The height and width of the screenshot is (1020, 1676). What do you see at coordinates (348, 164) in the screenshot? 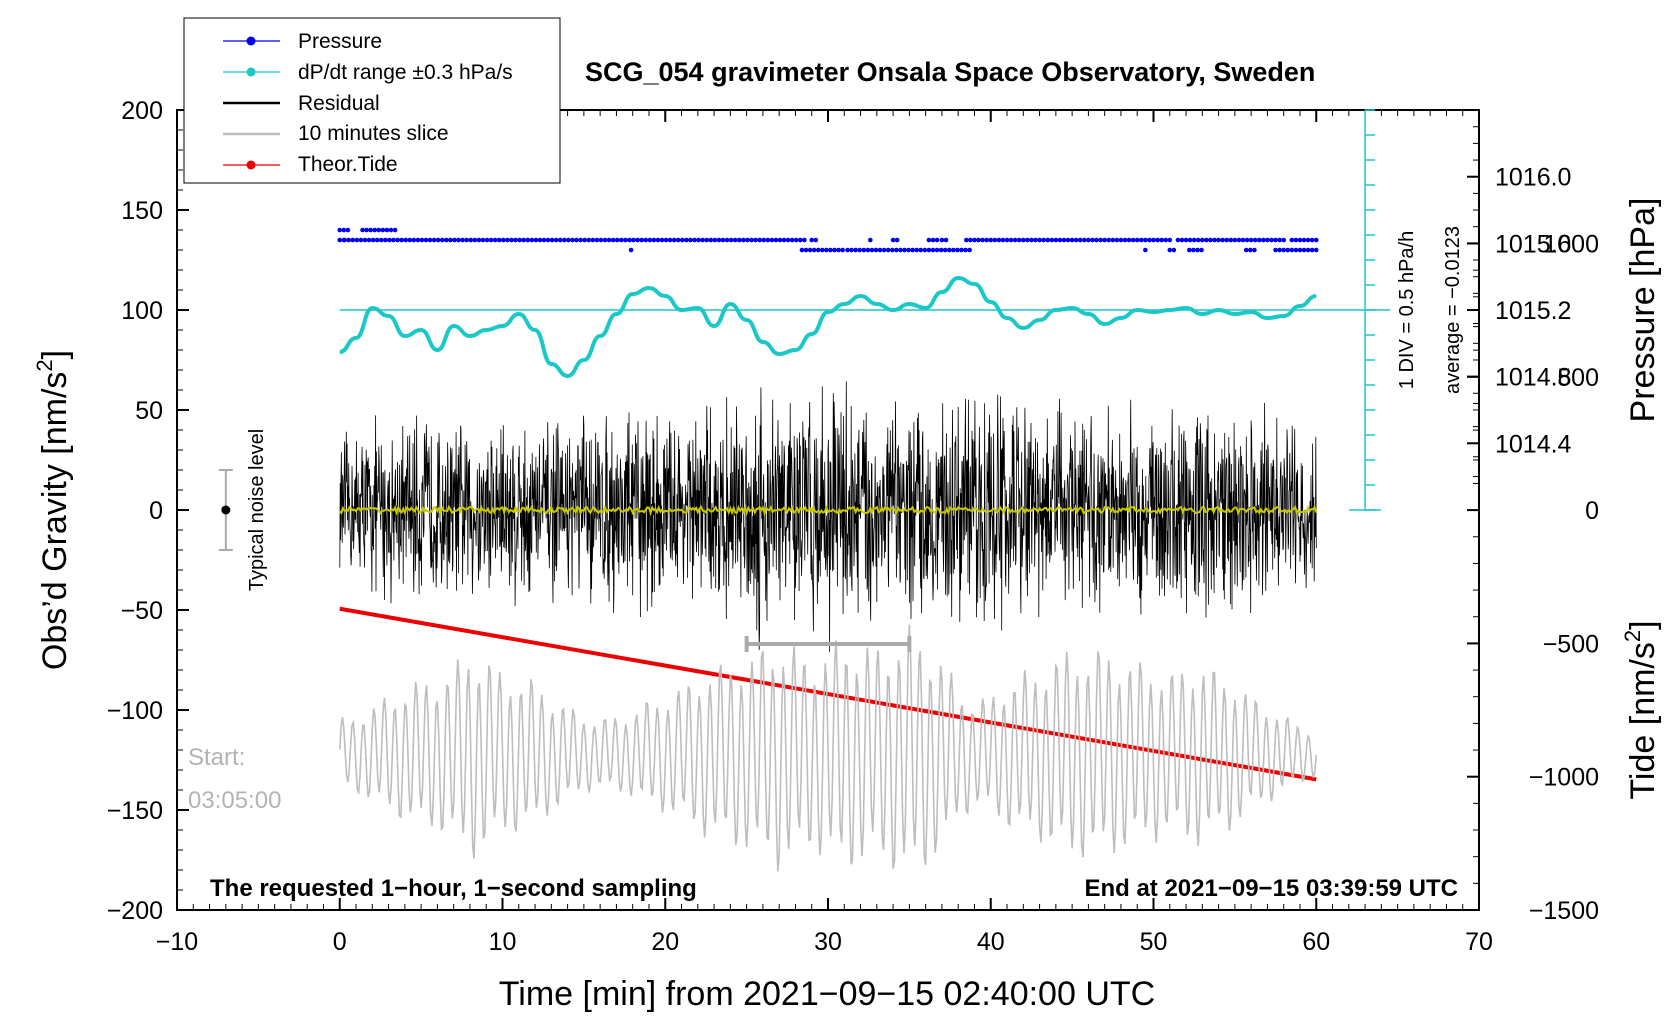
I see `legend-label-tide: Theor.Tide` at bounding box center [348, 164].